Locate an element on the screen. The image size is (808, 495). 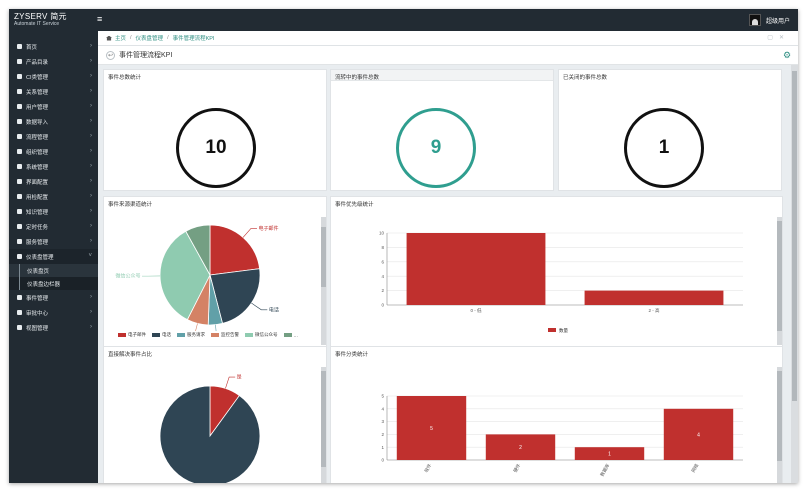
legend-item: 微信公众号 is located at coordinates (261, 335).